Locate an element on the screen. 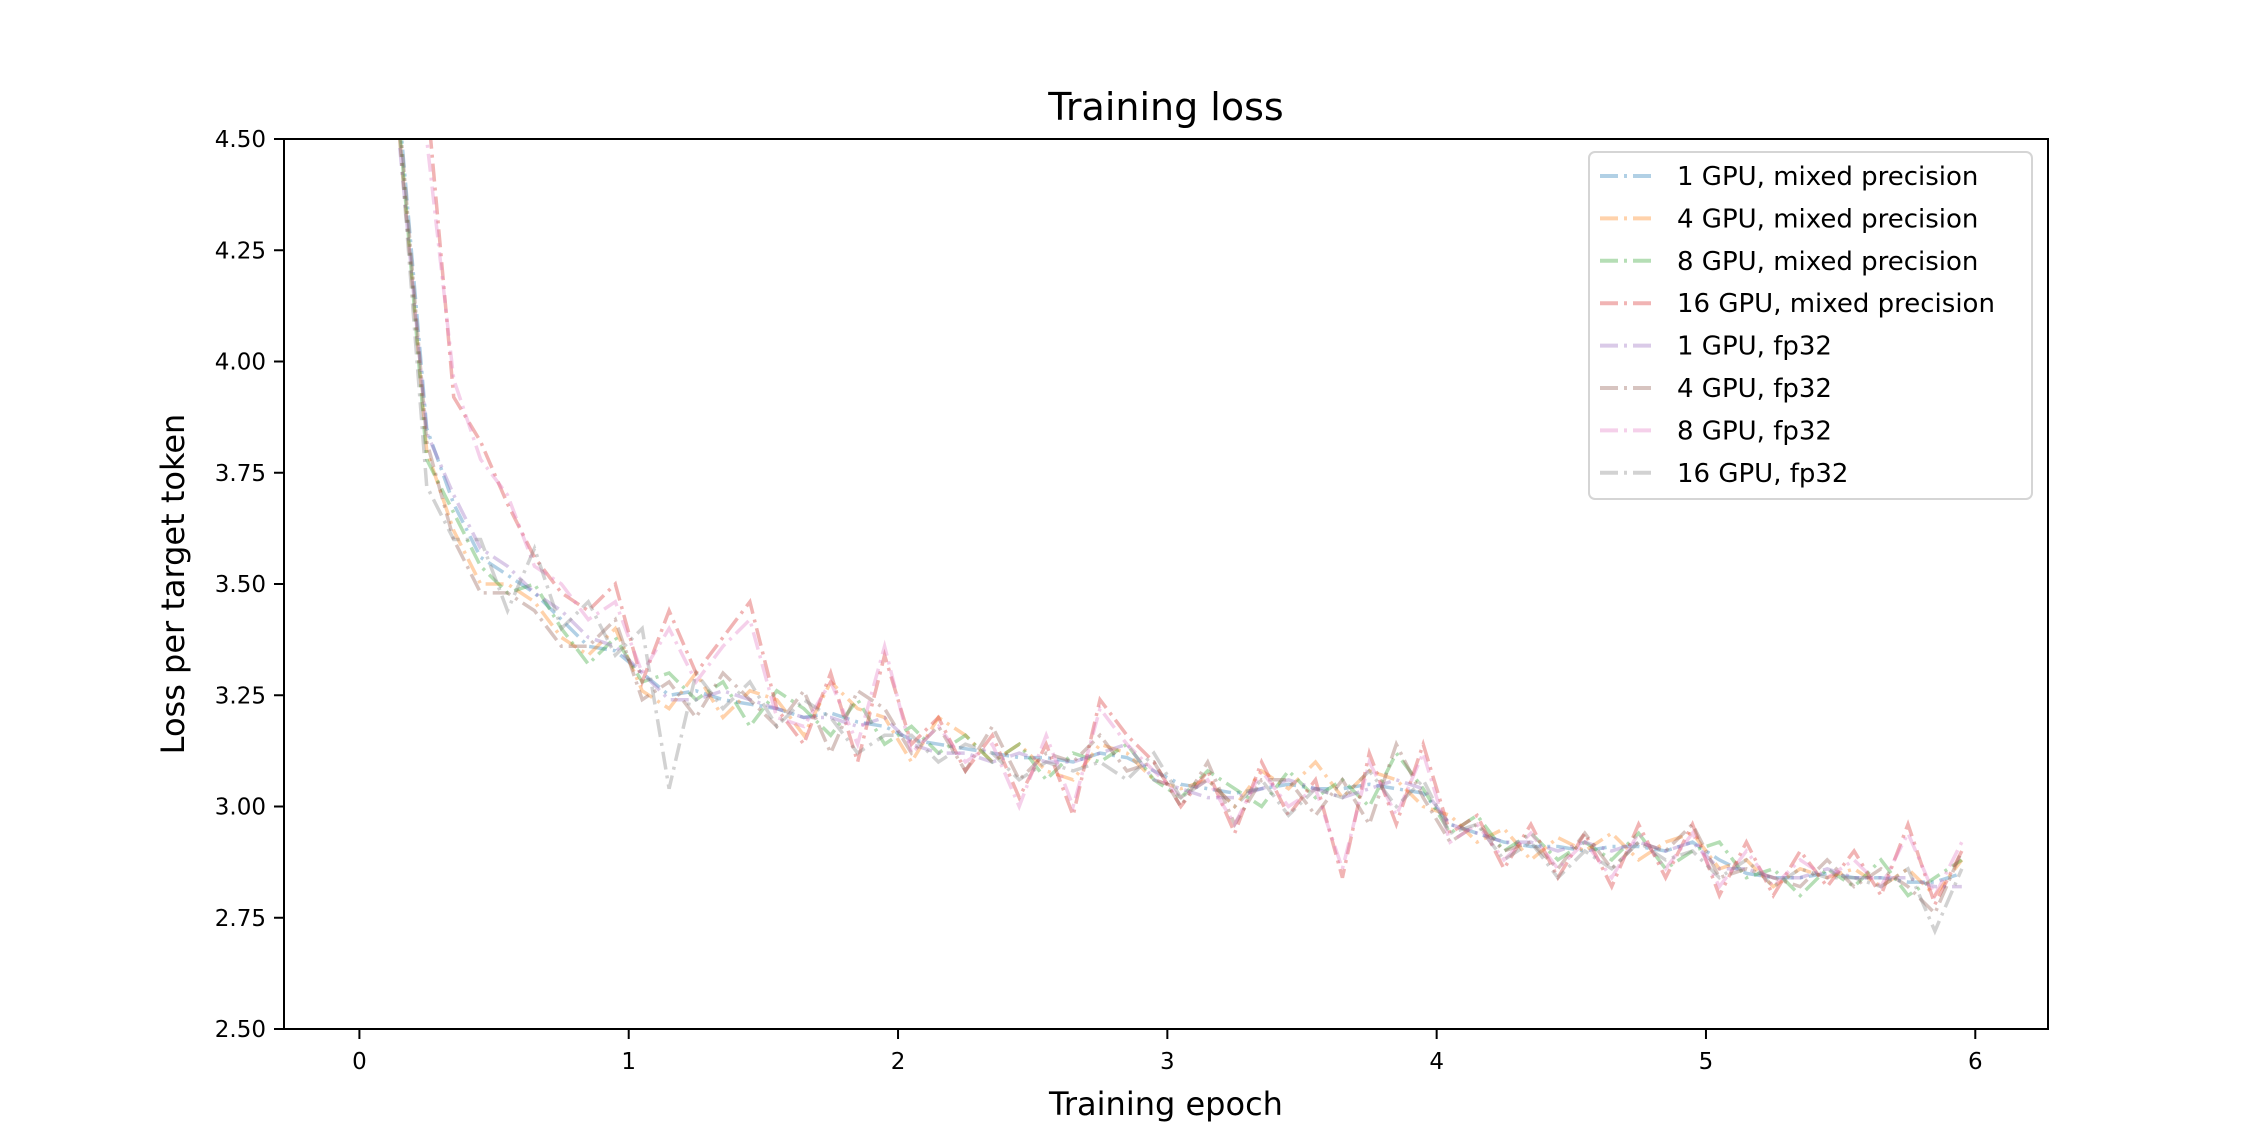  legend-entry: 4 GPU, fp32 is located at coordinates (1716, 389).